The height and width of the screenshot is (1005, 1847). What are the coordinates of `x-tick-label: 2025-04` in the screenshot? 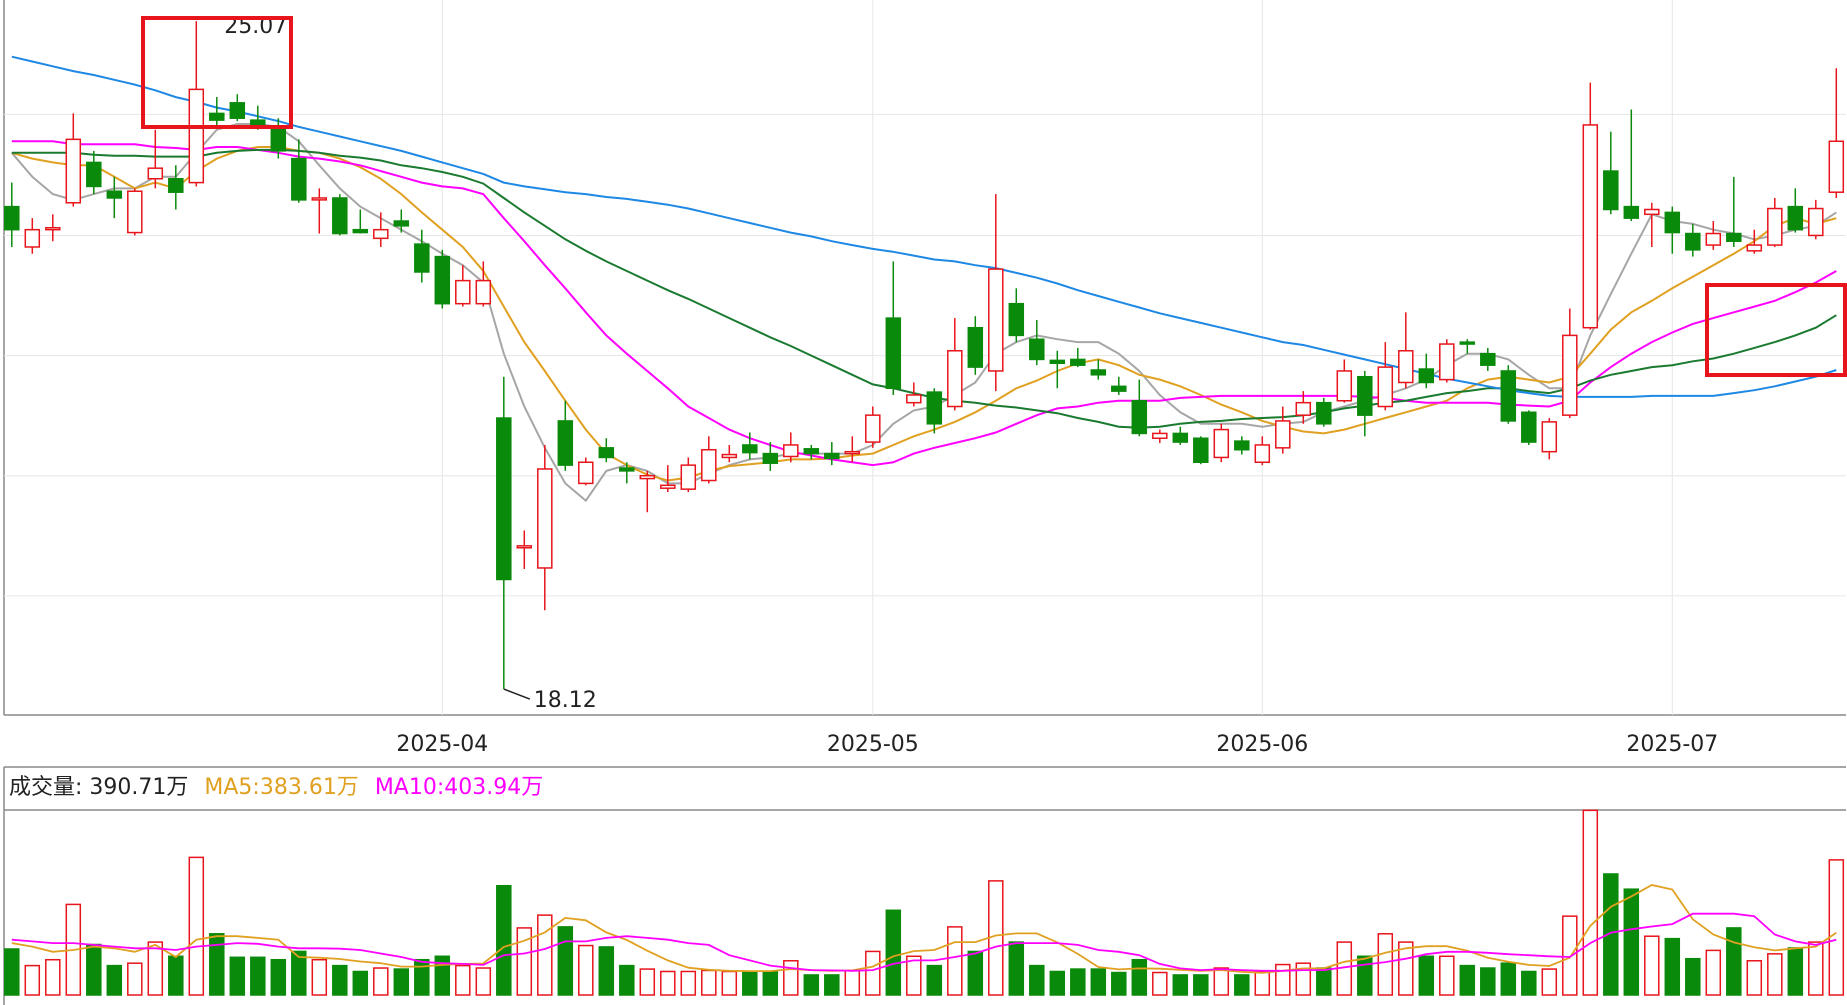 It's located at (442, 744).